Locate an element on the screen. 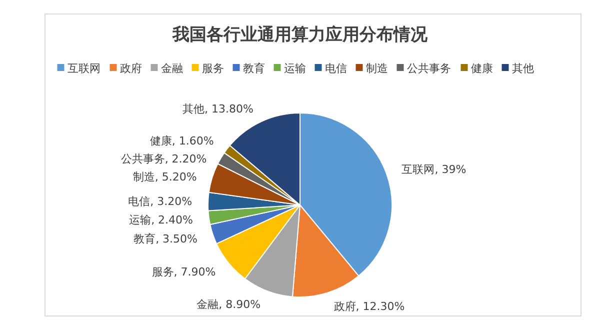  legend-label: 公共事务 is located at coordinates (428, 68).